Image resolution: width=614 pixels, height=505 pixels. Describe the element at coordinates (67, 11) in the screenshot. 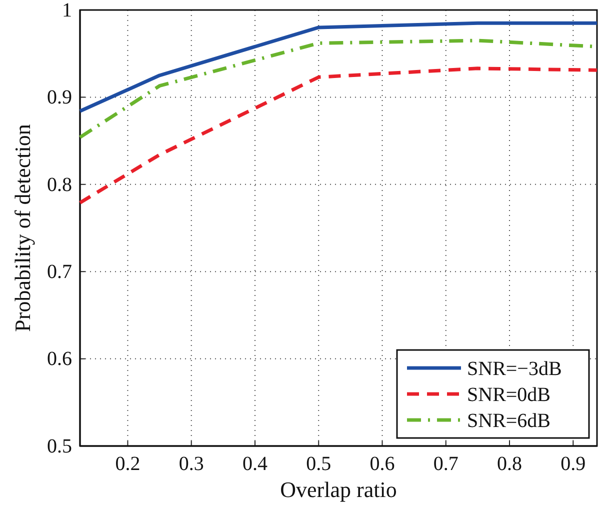

I see `y-tick-label: 1` at that location.